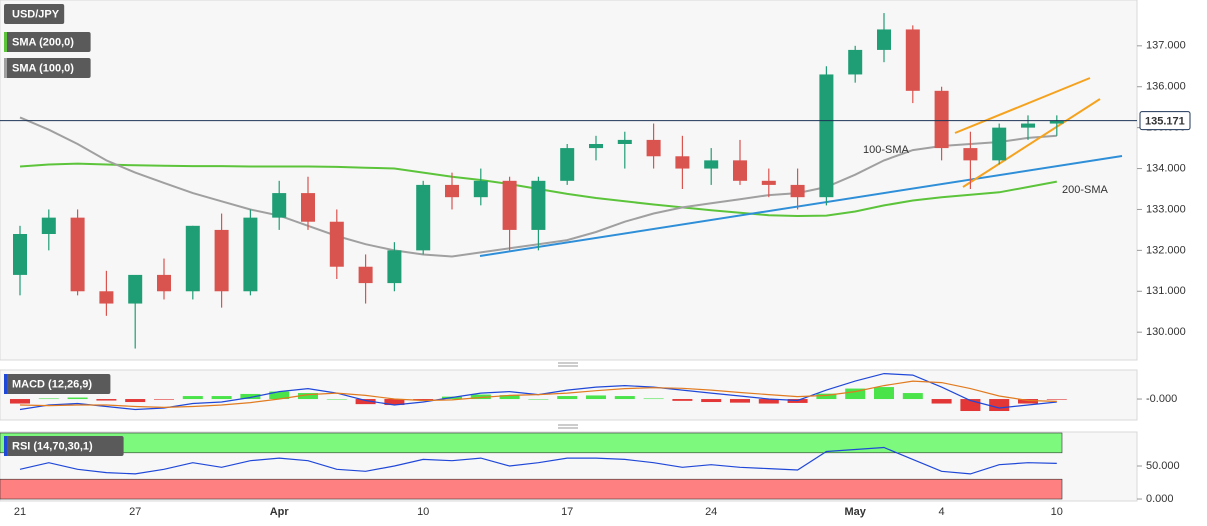  What do you see at coordinates (1166, 332) in the screenshot?
I see `y-tick-label: 130.000` at bounding box center [1166, 332].